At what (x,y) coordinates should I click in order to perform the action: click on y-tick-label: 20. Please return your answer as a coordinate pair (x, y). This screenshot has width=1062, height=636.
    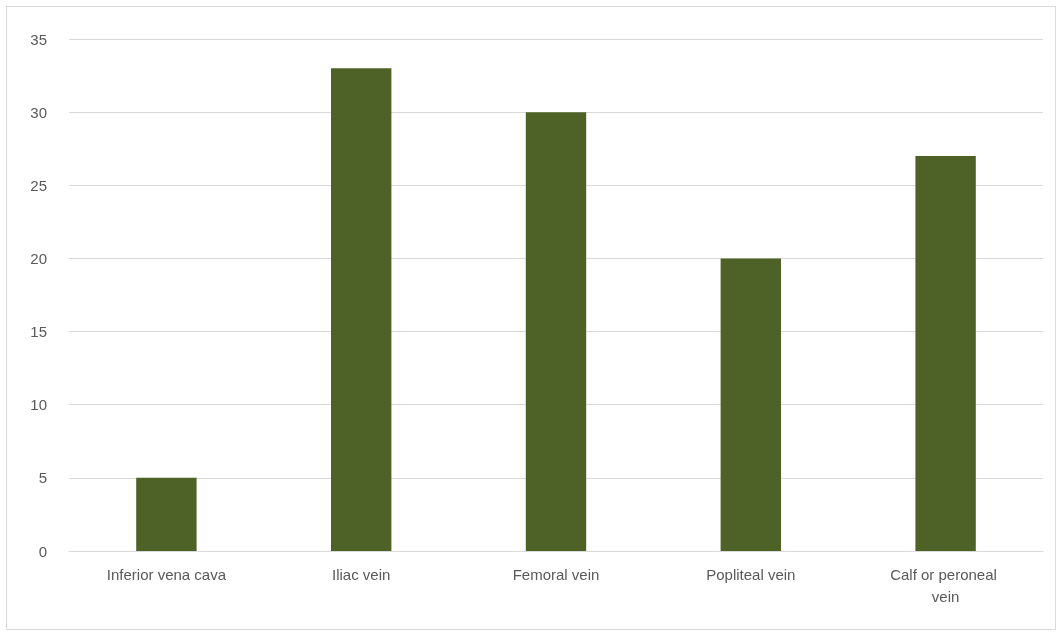
    Looking at the image, I should click on (38, 258).